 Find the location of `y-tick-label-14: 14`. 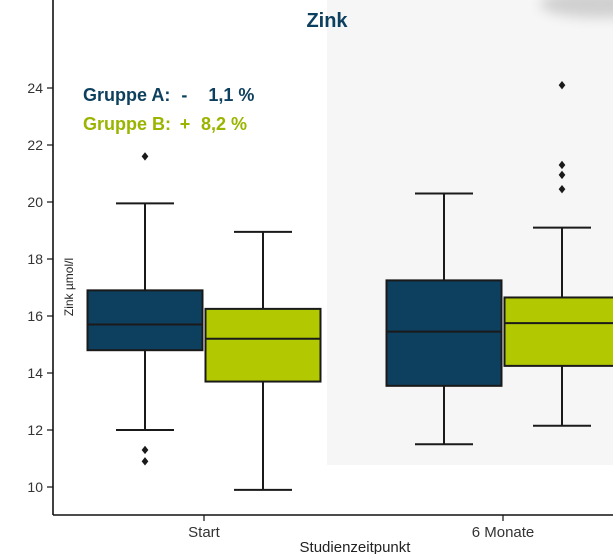

y-tick-label-14: 14 is located at coordinates (35, 373).